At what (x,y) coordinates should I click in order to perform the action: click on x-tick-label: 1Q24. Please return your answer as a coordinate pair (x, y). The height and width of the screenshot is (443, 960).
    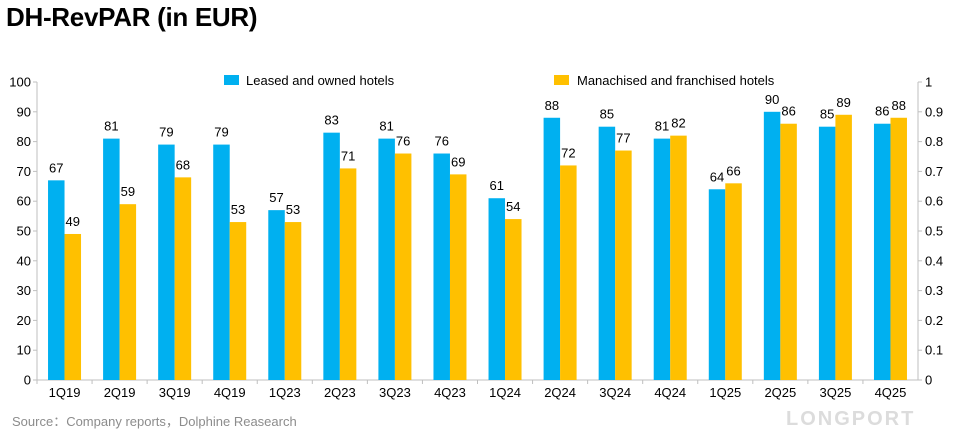
    Looking at the image, I should click on (505, 392).